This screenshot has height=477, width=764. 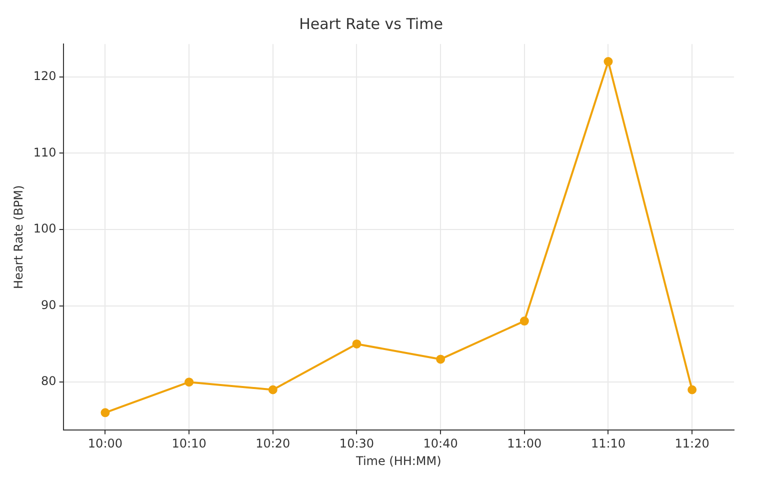 What do you see at coordinates (273, 443) in the screenshot?
I see `x-tick-label: 10:20` at bounding box center [273, 443].